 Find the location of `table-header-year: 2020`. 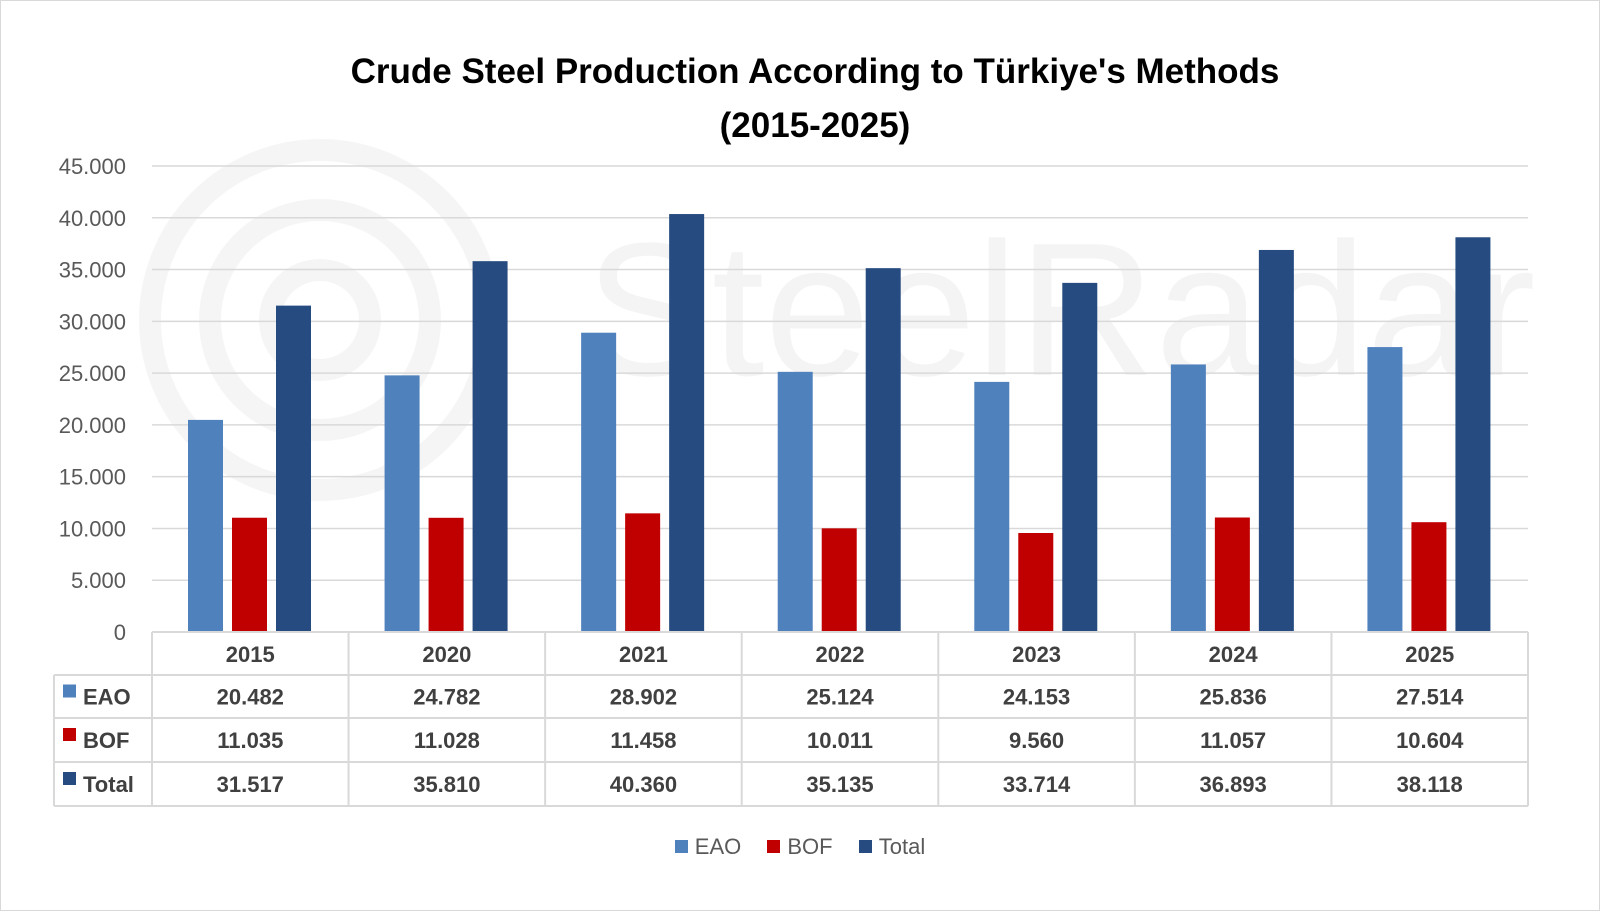

table-header-year: 2020 is located at coordinates (446, 654).